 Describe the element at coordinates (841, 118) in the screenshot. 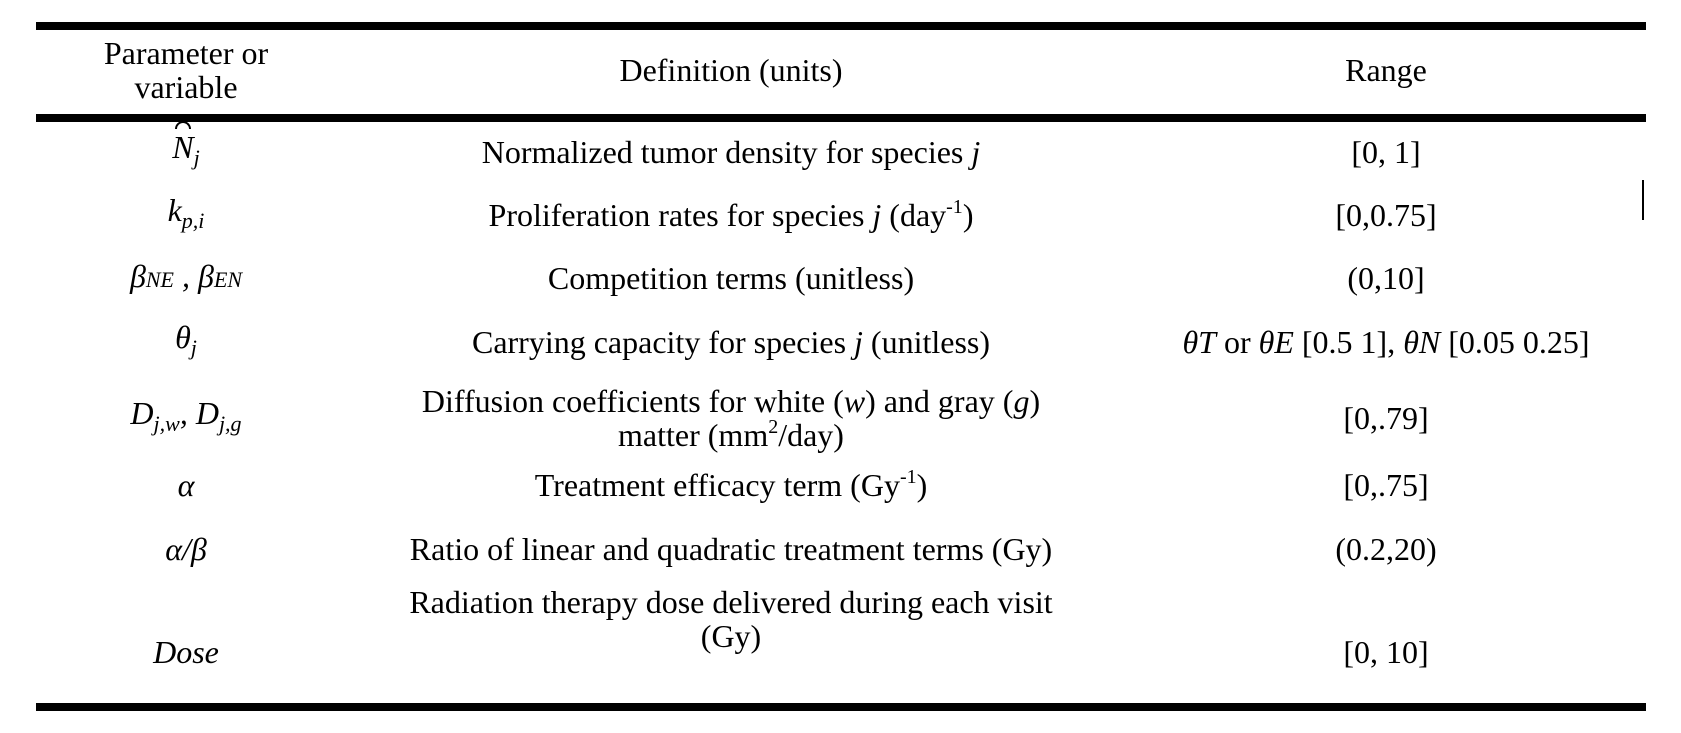

I see `table-header-rule` at that location.